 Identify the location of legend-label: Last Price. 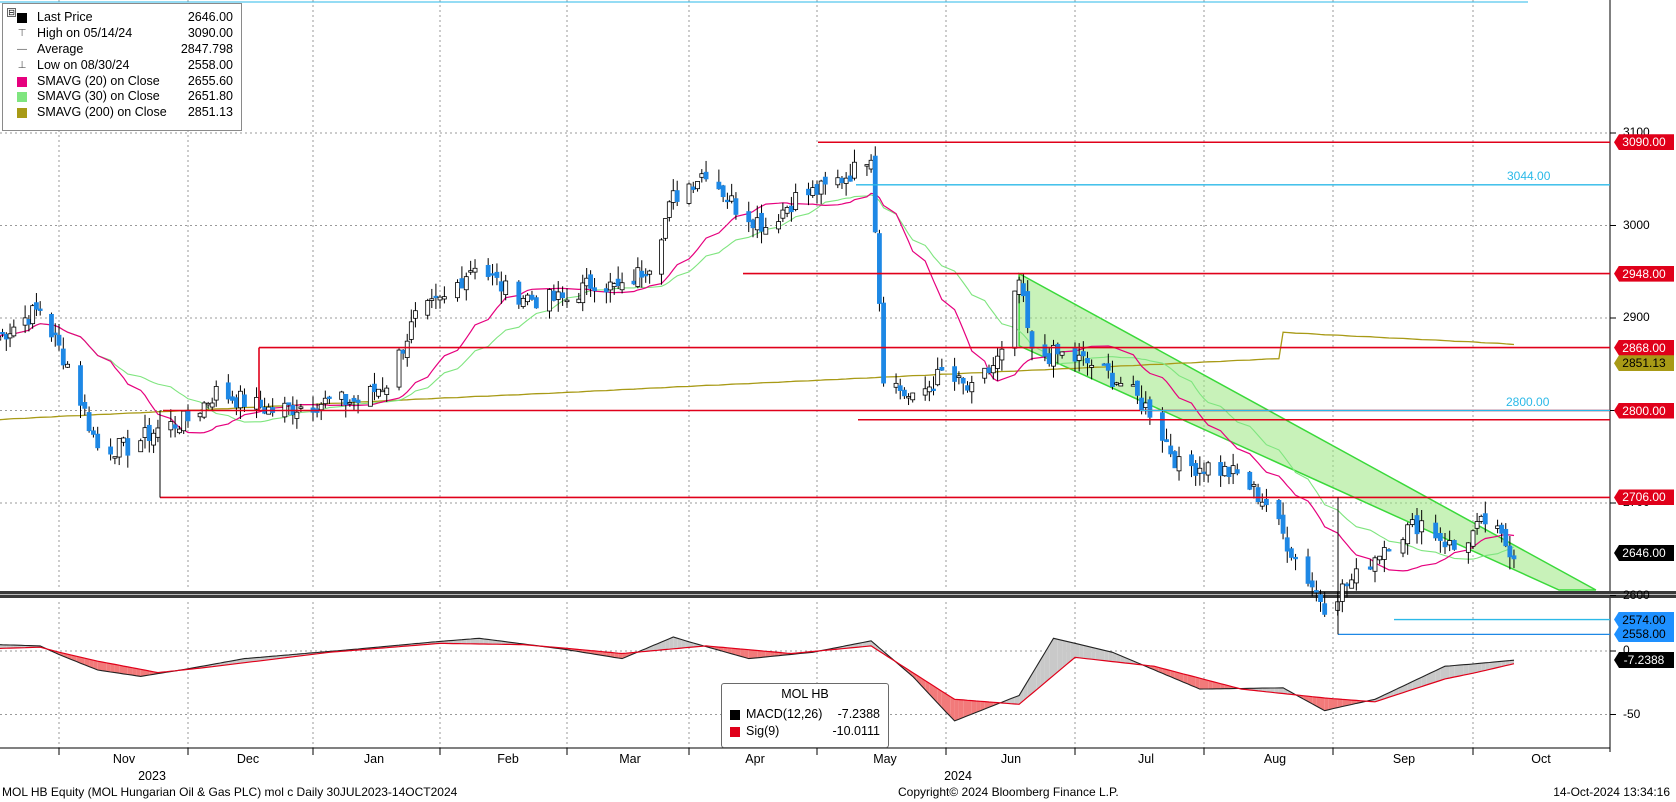
(65, 17).